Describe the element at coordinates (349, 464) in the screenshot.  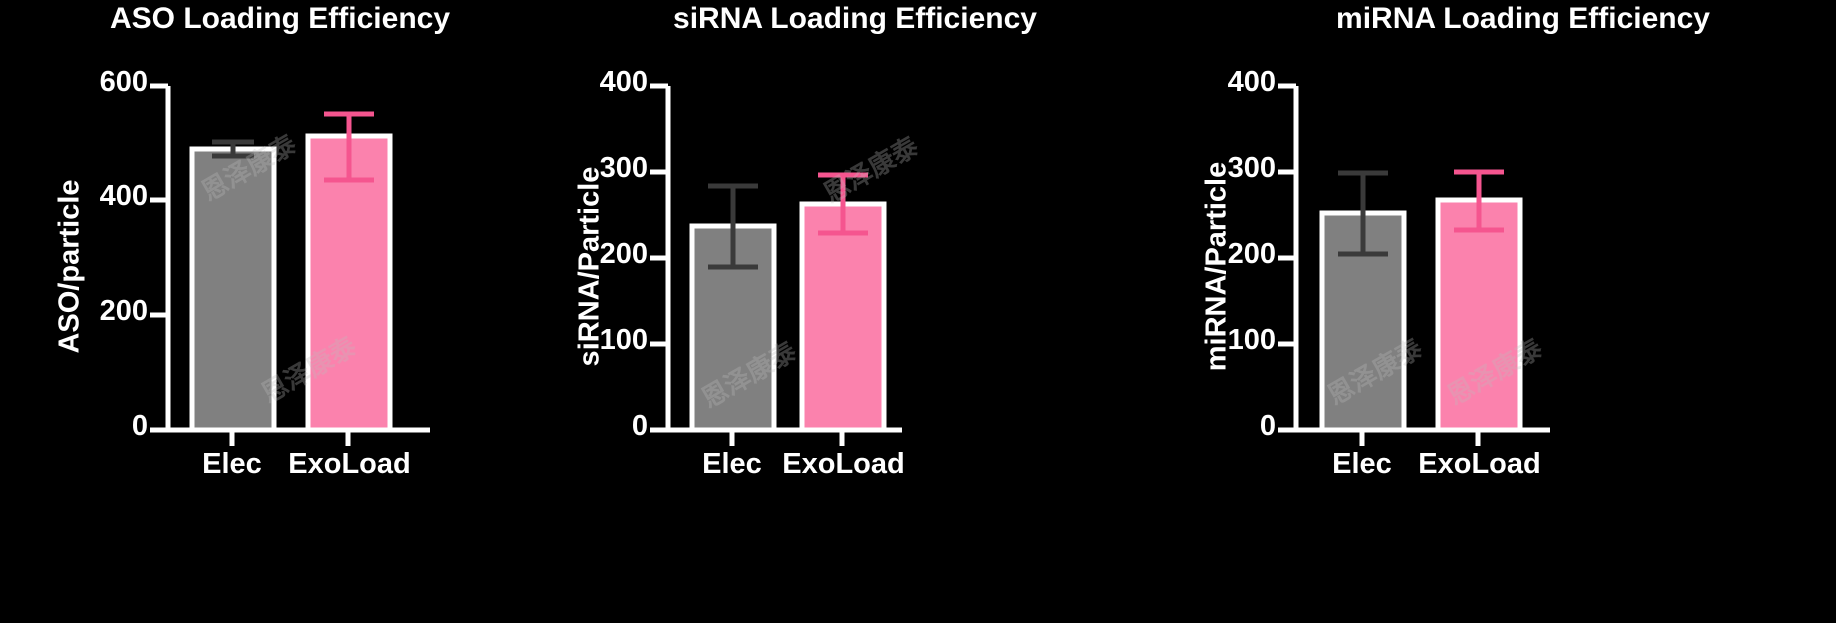
I see `x-tick-label-exoload-aso: ExoLoad` at that location.